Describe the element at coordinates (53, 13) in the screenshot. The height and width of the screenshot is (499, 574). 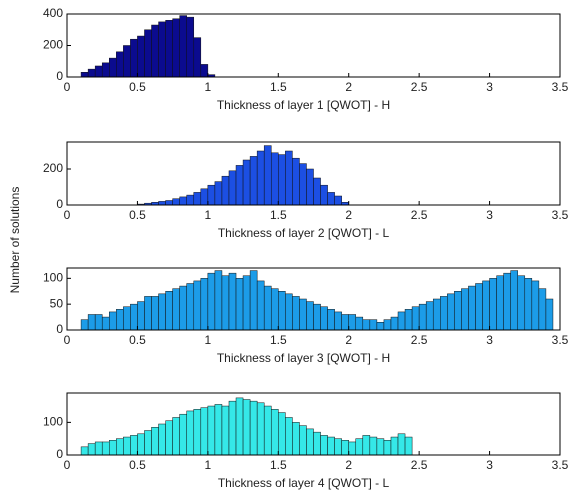
I see `y-tick-label: 400` at that location.